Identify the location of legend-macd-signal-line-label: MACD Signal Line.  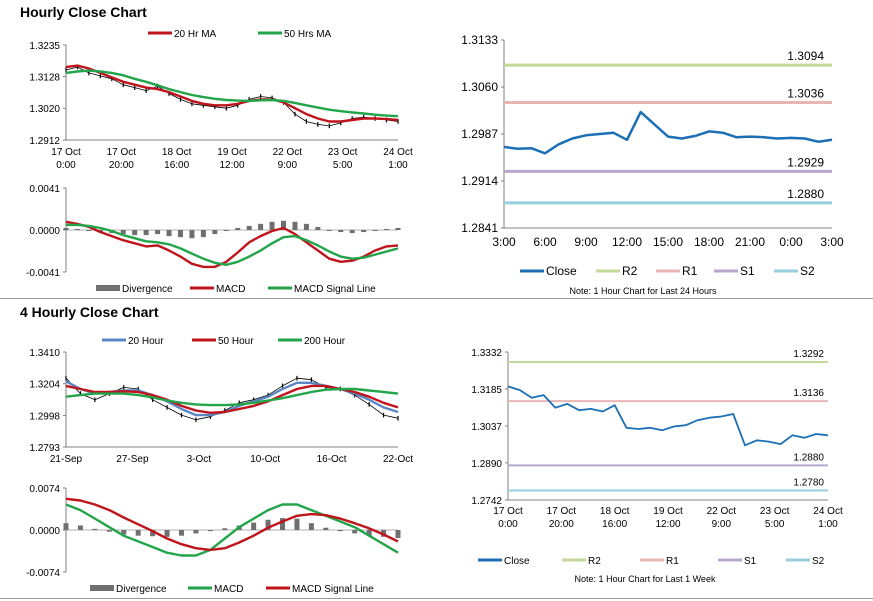
(335, 289).